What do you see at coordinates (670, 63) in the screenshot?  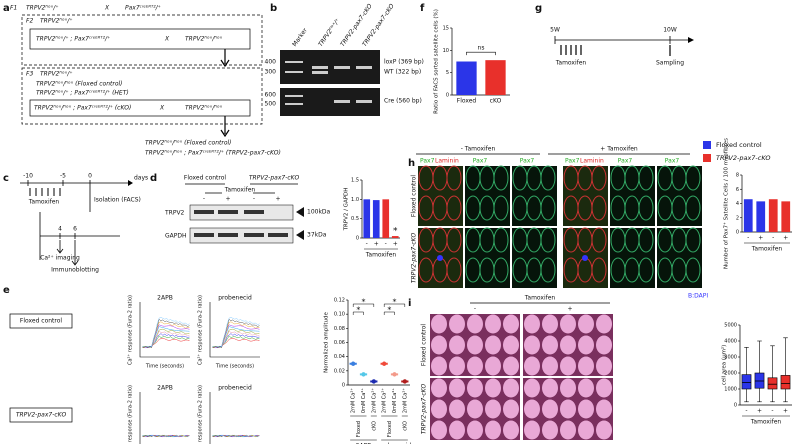 I see `label: Sampling` at bounding box center [670, 63].